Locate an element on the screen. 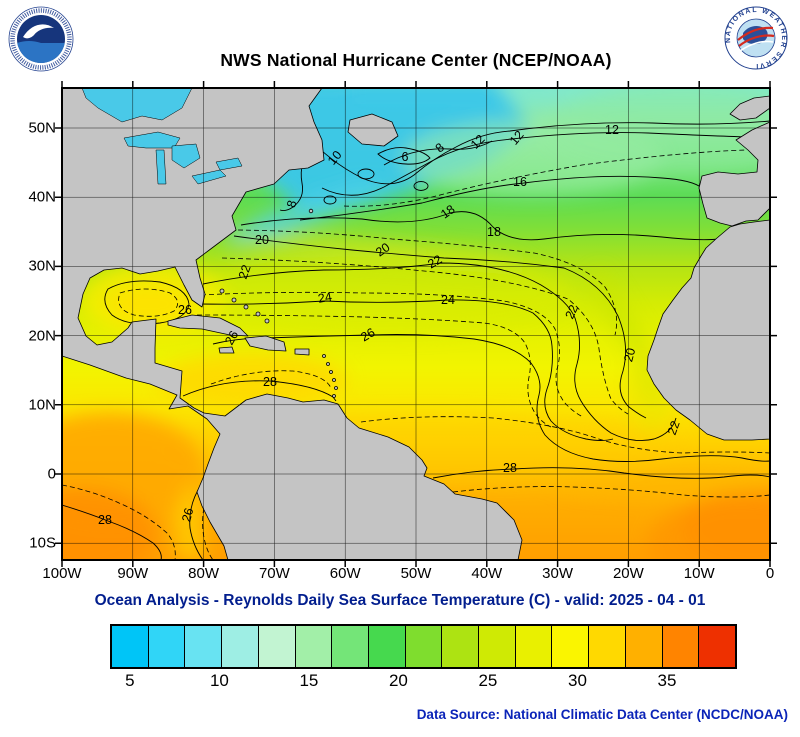 This screenshot has width=800, height=737. land-newfoundland is located at coordinates (373, 130).